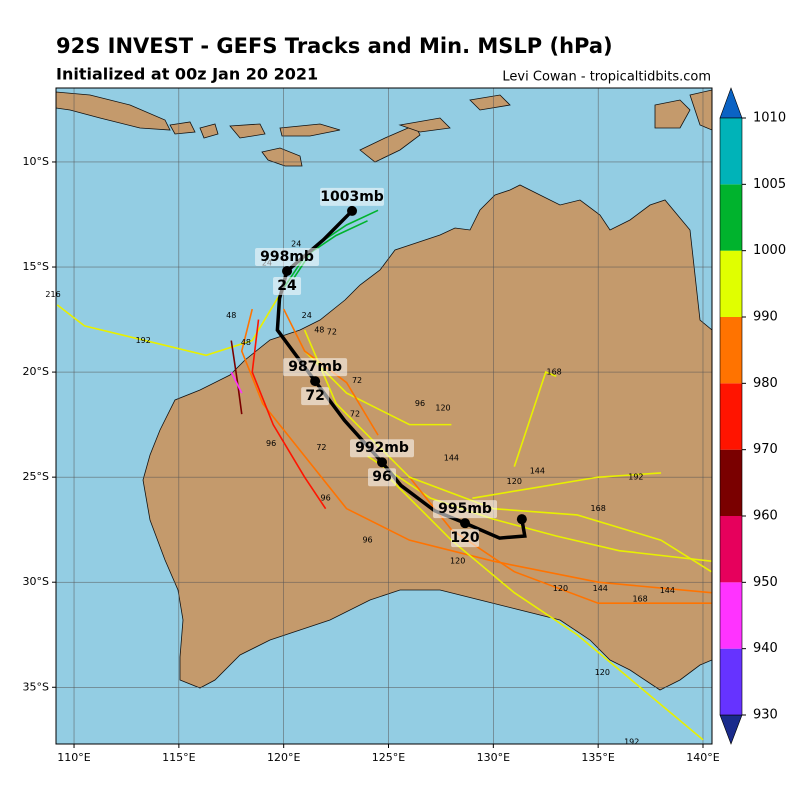  Describe the element at coordinates (283, 757) in the screenshot. I see `lon-tick-label: 120°E` at that location.